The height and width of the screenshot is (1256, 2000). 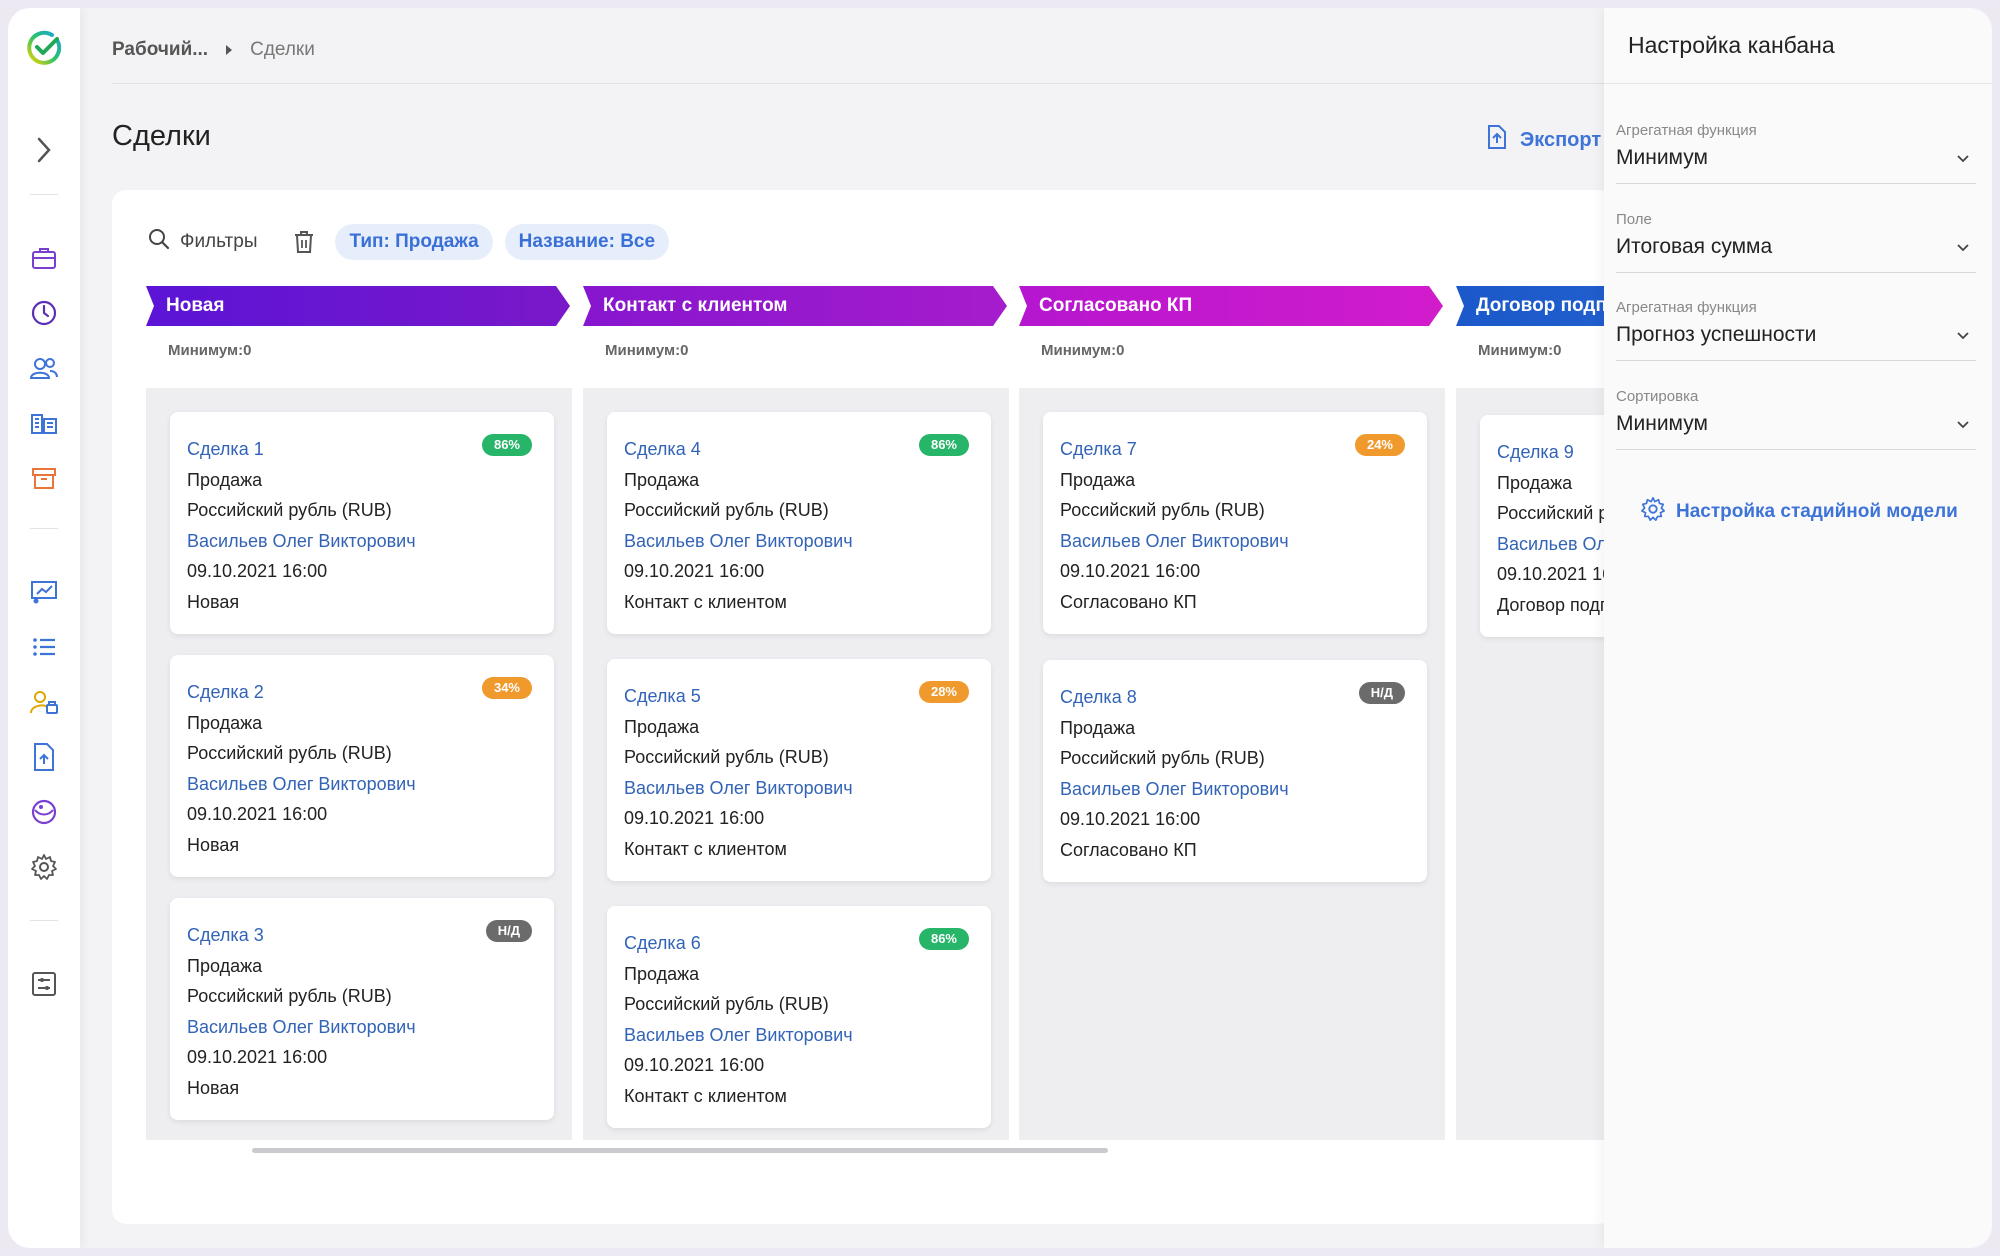 I want to click on sber-check-logo-icon, so click(x=44, y=48).